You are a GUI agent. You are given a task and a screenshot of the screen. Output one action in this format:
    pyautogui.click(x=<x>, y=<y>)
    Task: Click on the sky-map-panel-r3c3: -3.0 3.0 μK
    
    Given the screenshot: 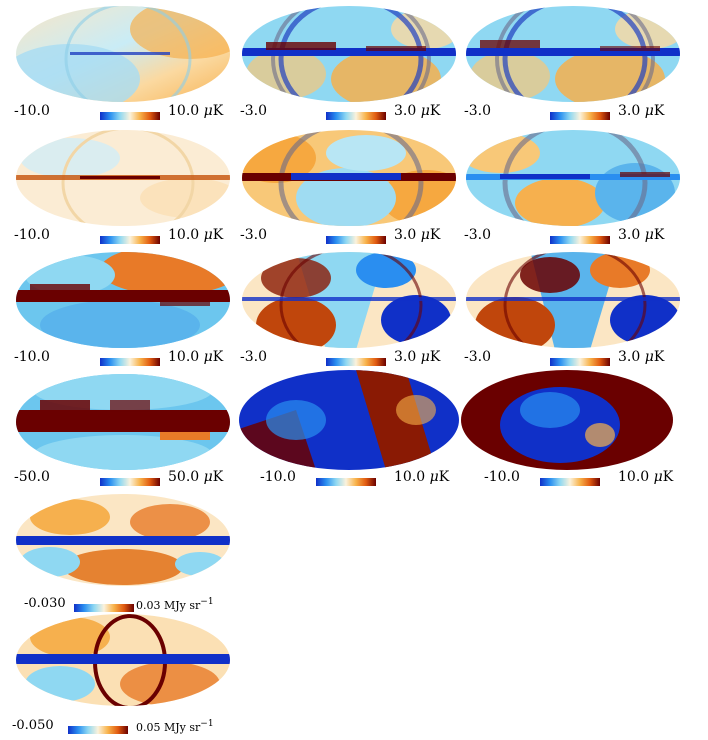 What is the action you would take?
    pyautogui.click(x=573, y=311)
    